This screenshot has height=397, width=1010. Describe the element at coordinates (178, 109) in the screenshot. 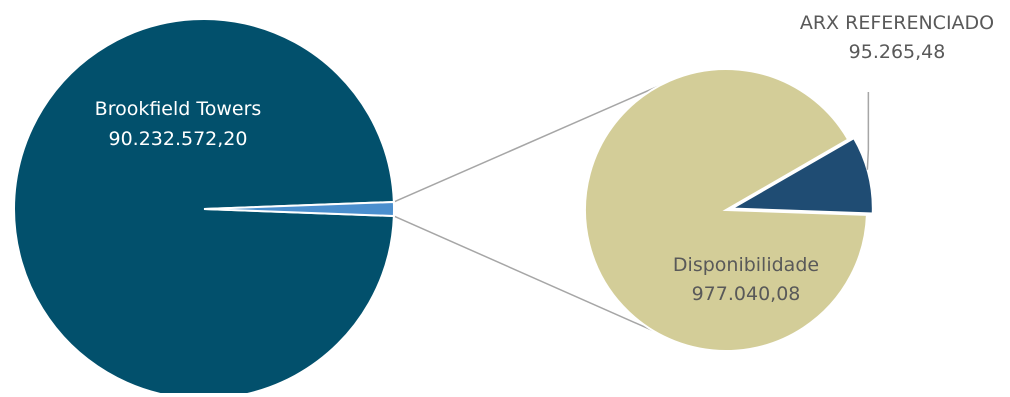

I see `label-brookfield-towers-name: Brookfield Towers` at that location.